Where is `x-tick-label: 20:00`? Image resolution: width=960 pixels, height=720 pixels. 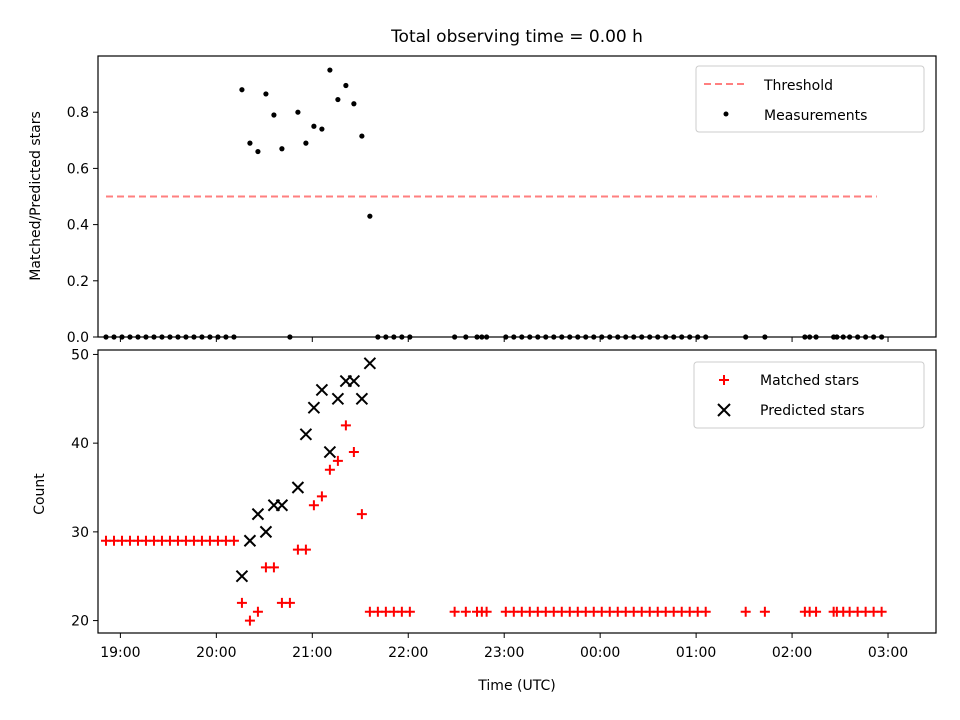 x-tick-label: 20:00 is located at coordinates (216, 653).